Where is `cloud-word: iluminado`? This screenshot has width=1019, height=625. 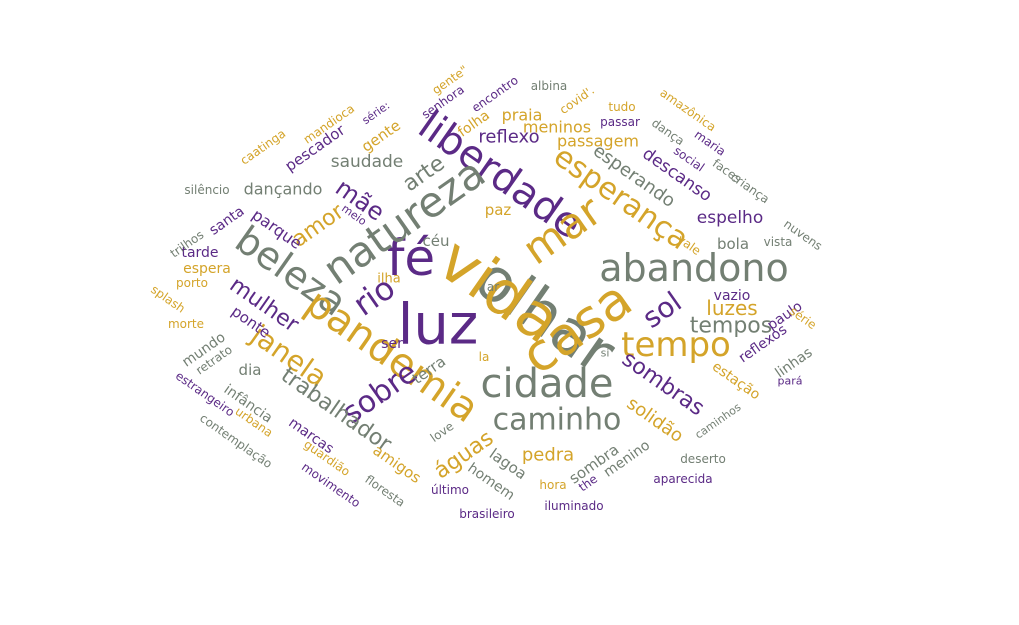 cloud-word: iluminado is located at coordinates (573, 506).